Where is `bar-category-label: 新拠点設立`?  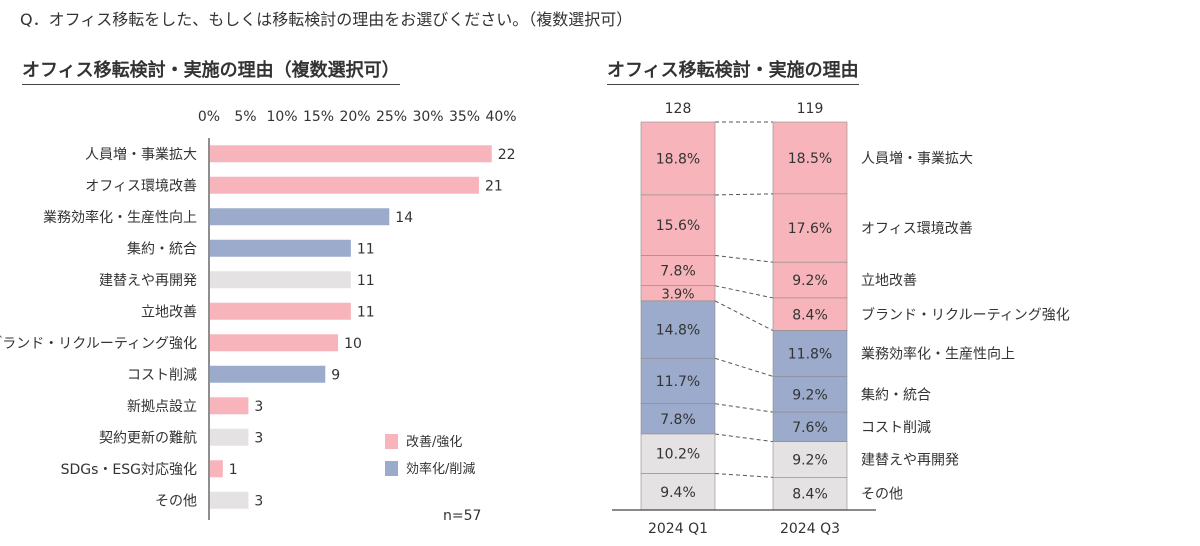
bar-category-label: 新拠点設立 is located at coordinates (162, 407).